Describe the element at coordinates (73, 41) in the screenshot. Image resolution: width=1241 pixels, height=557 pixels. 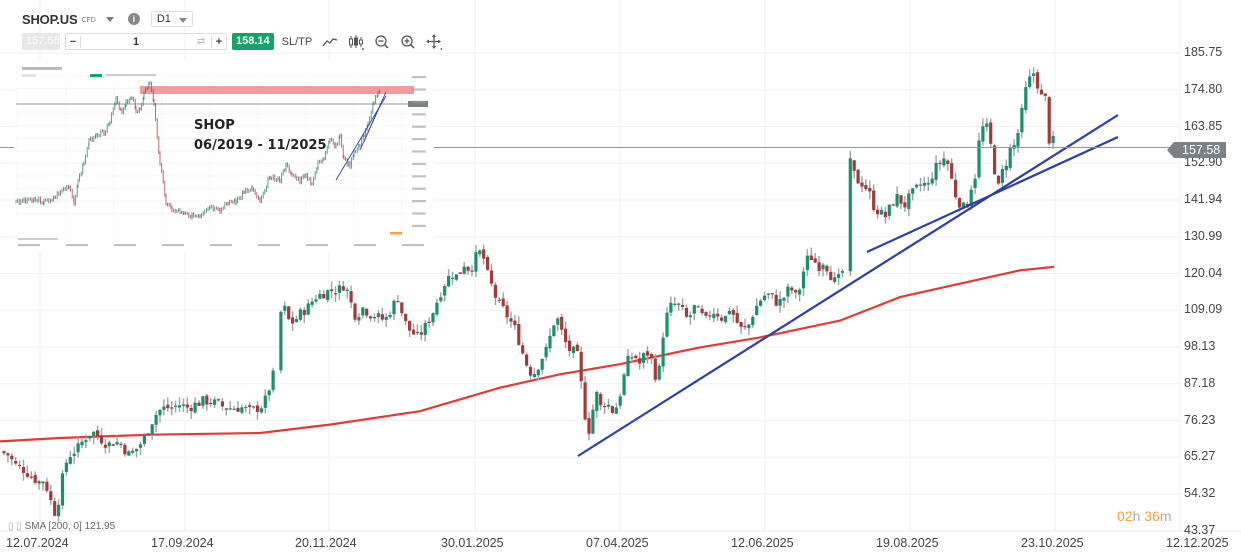
I see `decrease-quantity-button: −` at that location.